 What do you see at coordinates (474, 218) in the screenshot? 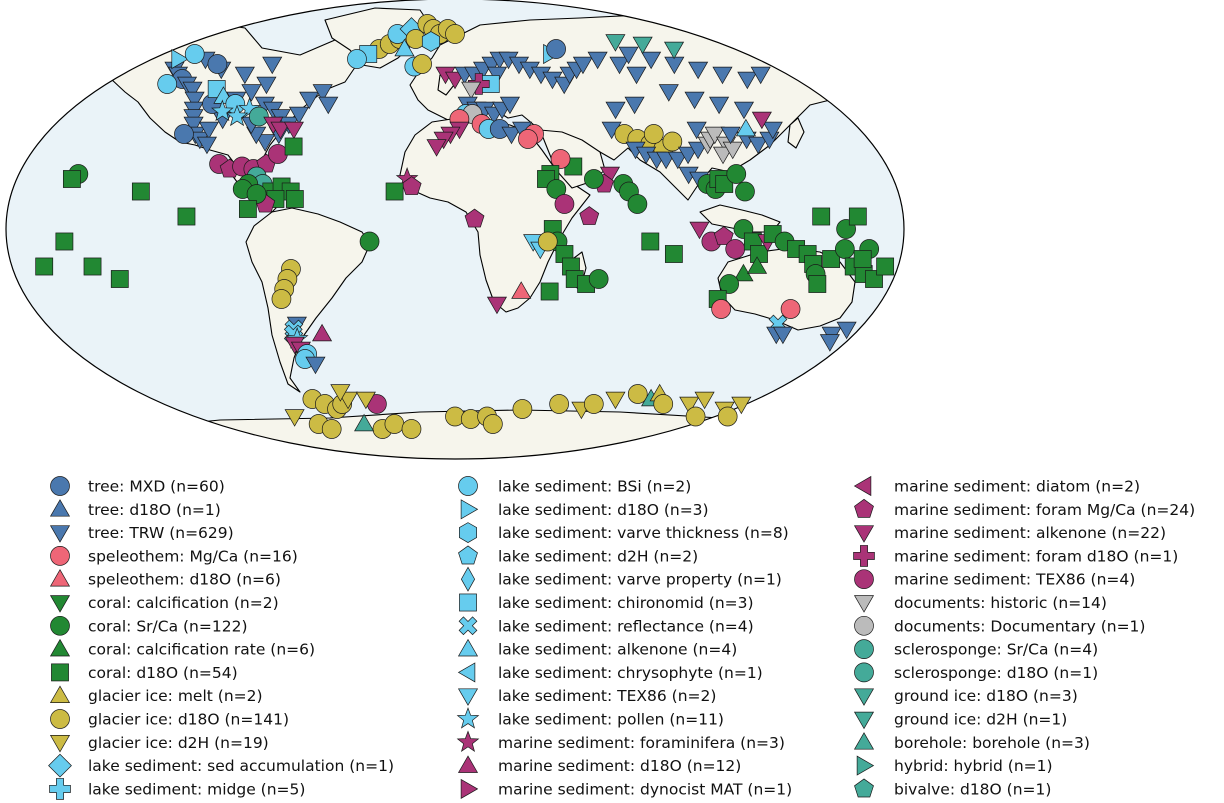
I see `site-marker-marine-sediment-foram-mg-ca` at bounding box center [474, 218].